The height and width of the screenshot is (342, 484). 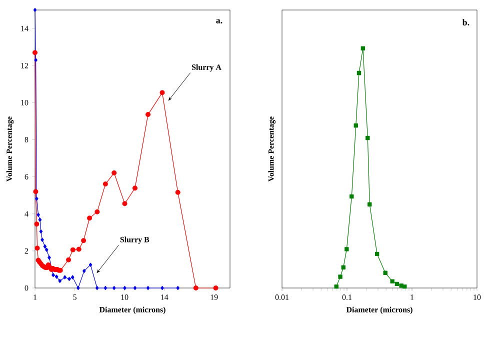 I want to click on annotation: a., so click(x=219, y=21).